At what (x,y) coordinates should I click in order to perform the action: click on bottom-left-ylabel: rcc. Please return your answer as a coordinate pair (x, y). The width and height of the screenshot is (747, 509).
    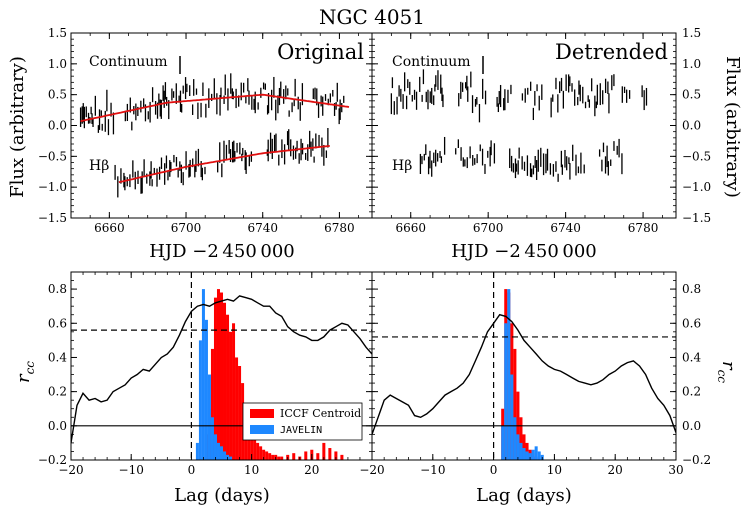
    Looking at the image, I should click on (25, 372).